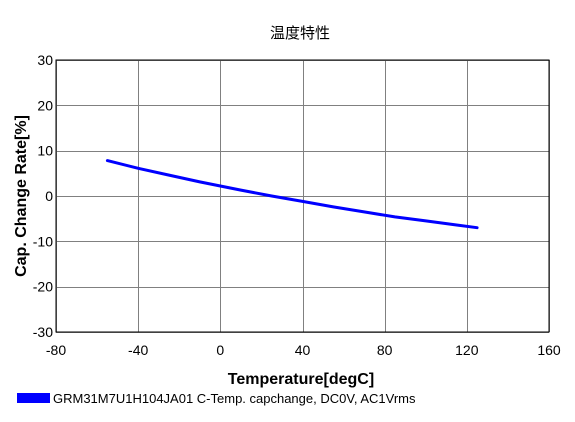 The width and height of the screenshot is (575, 422). Describe the element at coordinates (138, 350) in the screenshot. I see `x-tick-label: -40` at that location.